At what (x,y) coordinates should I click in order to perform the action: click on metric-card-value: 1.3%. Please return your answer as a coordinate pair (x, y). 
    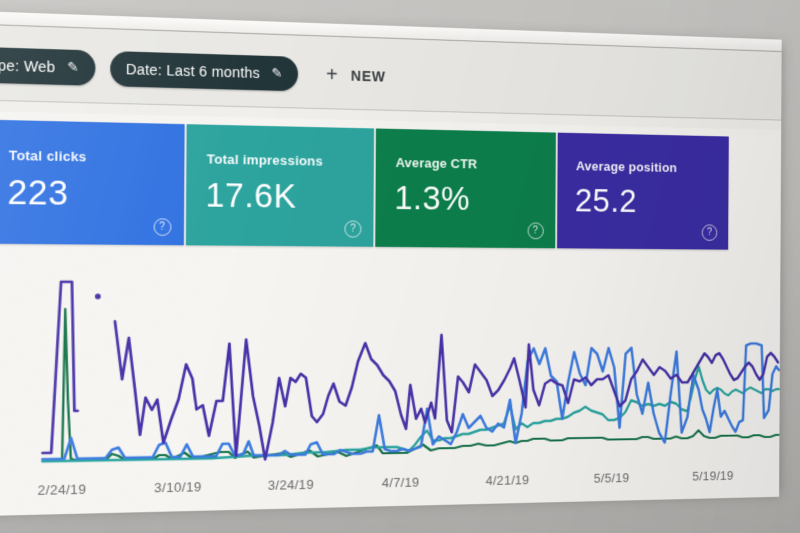
    Looking at the image, I should click on (432, 197).